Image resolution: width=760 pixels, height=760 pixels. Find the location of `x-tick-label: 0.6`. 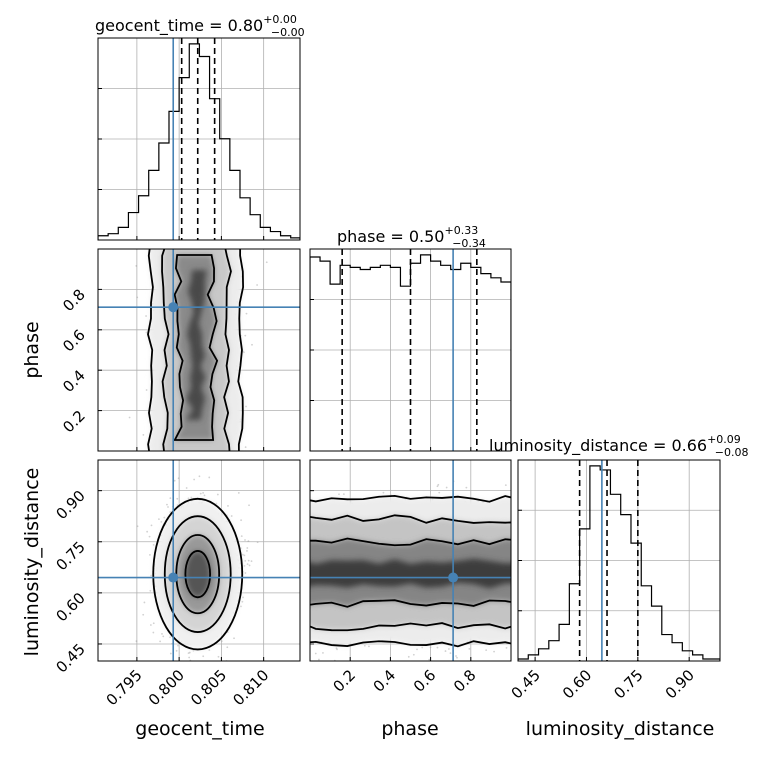

x-tick-label: 0.6 is located at coordinates (425, 681).